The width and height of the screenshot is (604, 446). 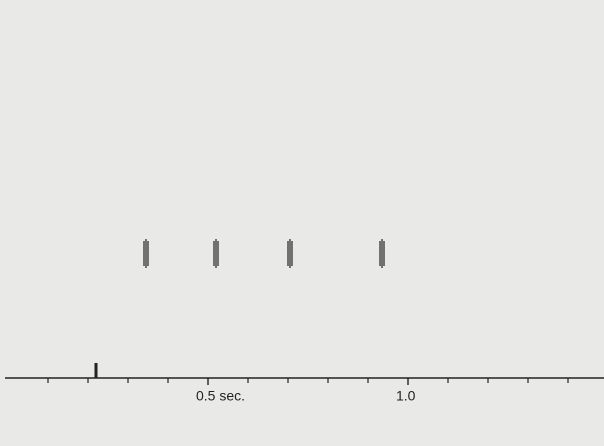 What do you see at coordinates (406, 396) in the screenshot?
I see `x-tick-label: 1.0` at bounding box center [406, 396].